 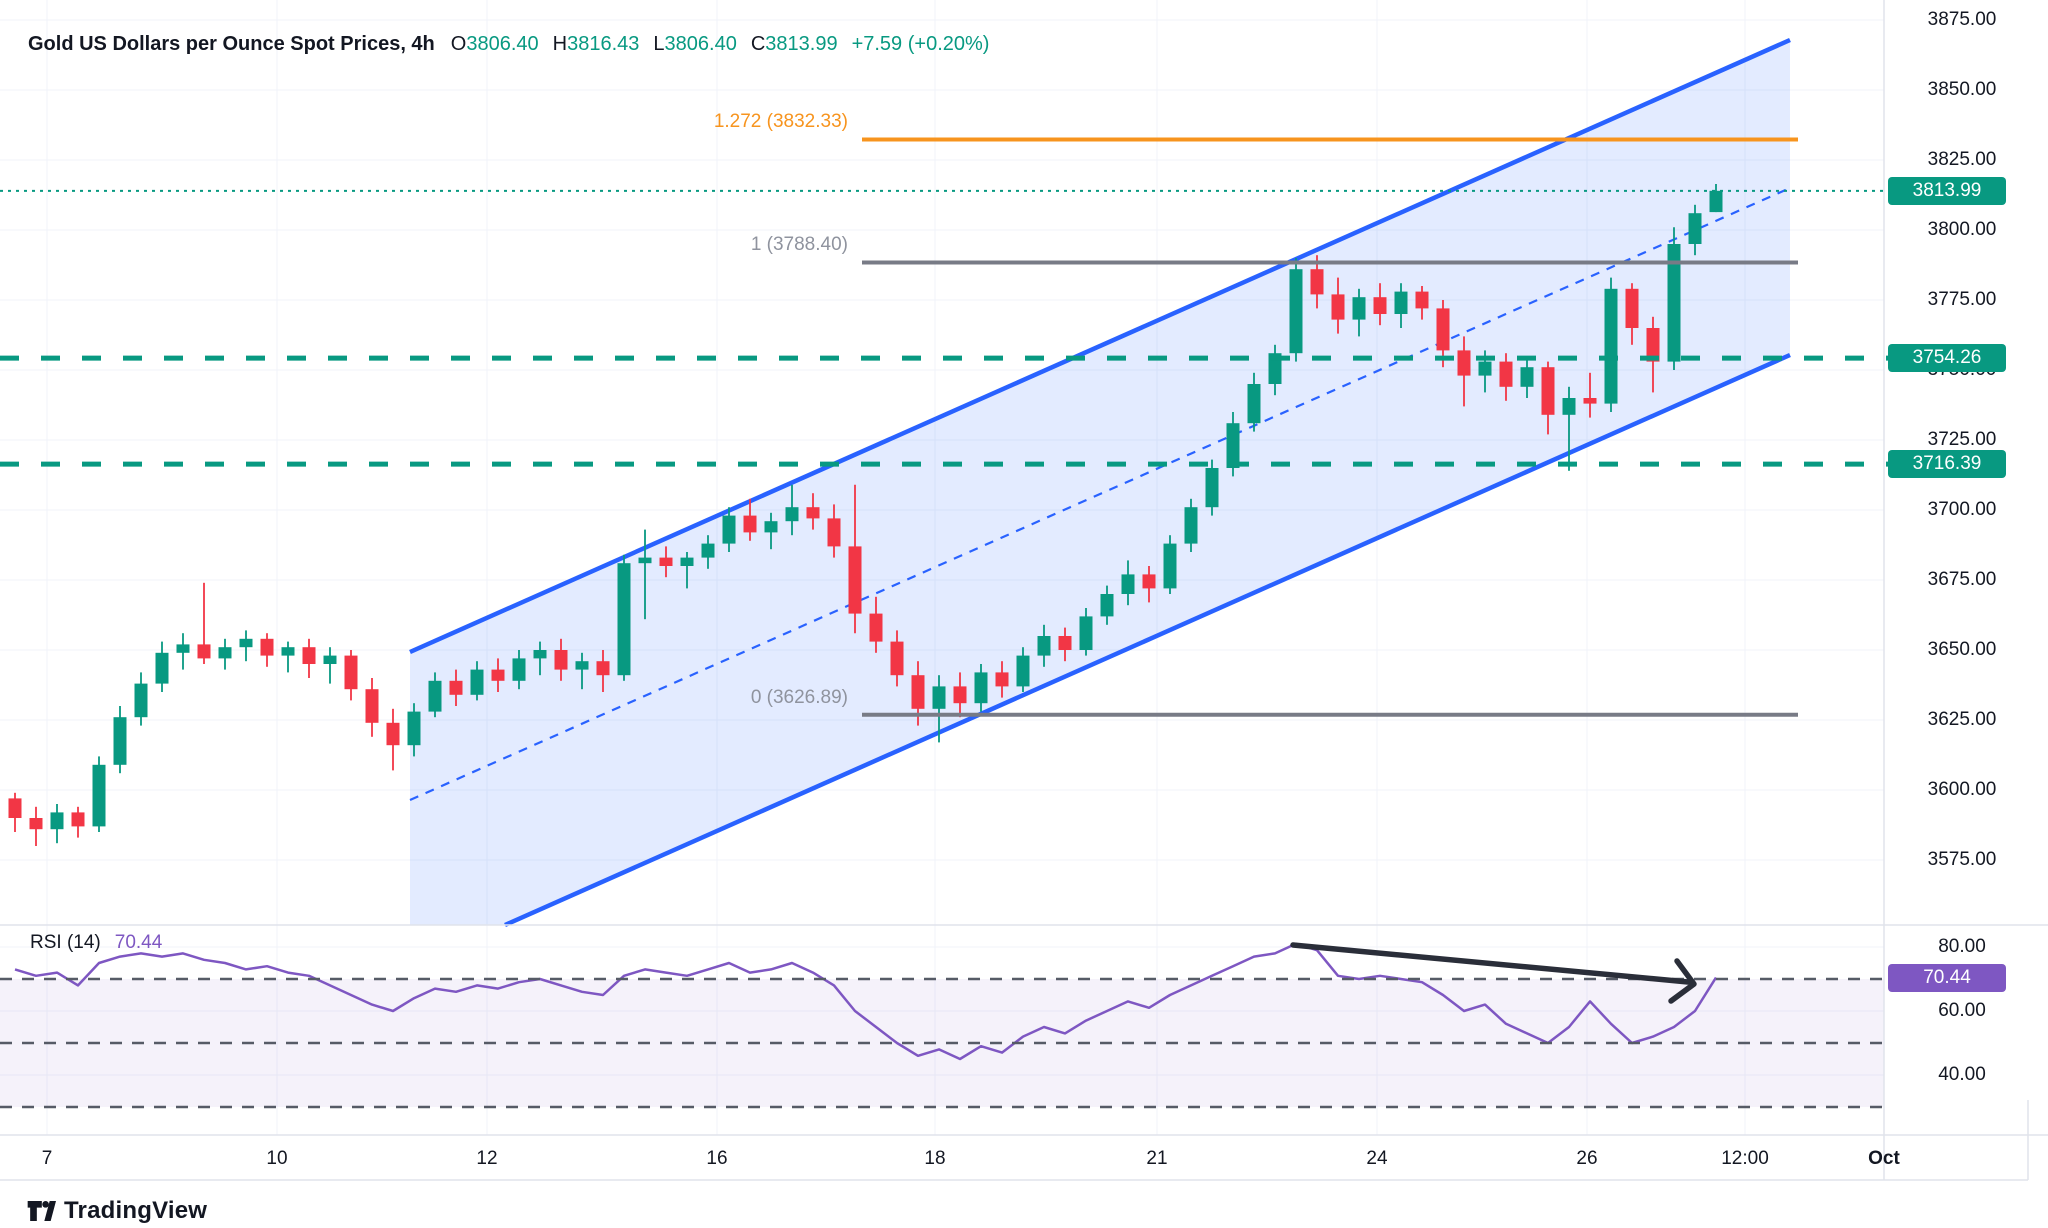 I want to click on price-axis-label: 3875.00, so click(x=1962, y=19).